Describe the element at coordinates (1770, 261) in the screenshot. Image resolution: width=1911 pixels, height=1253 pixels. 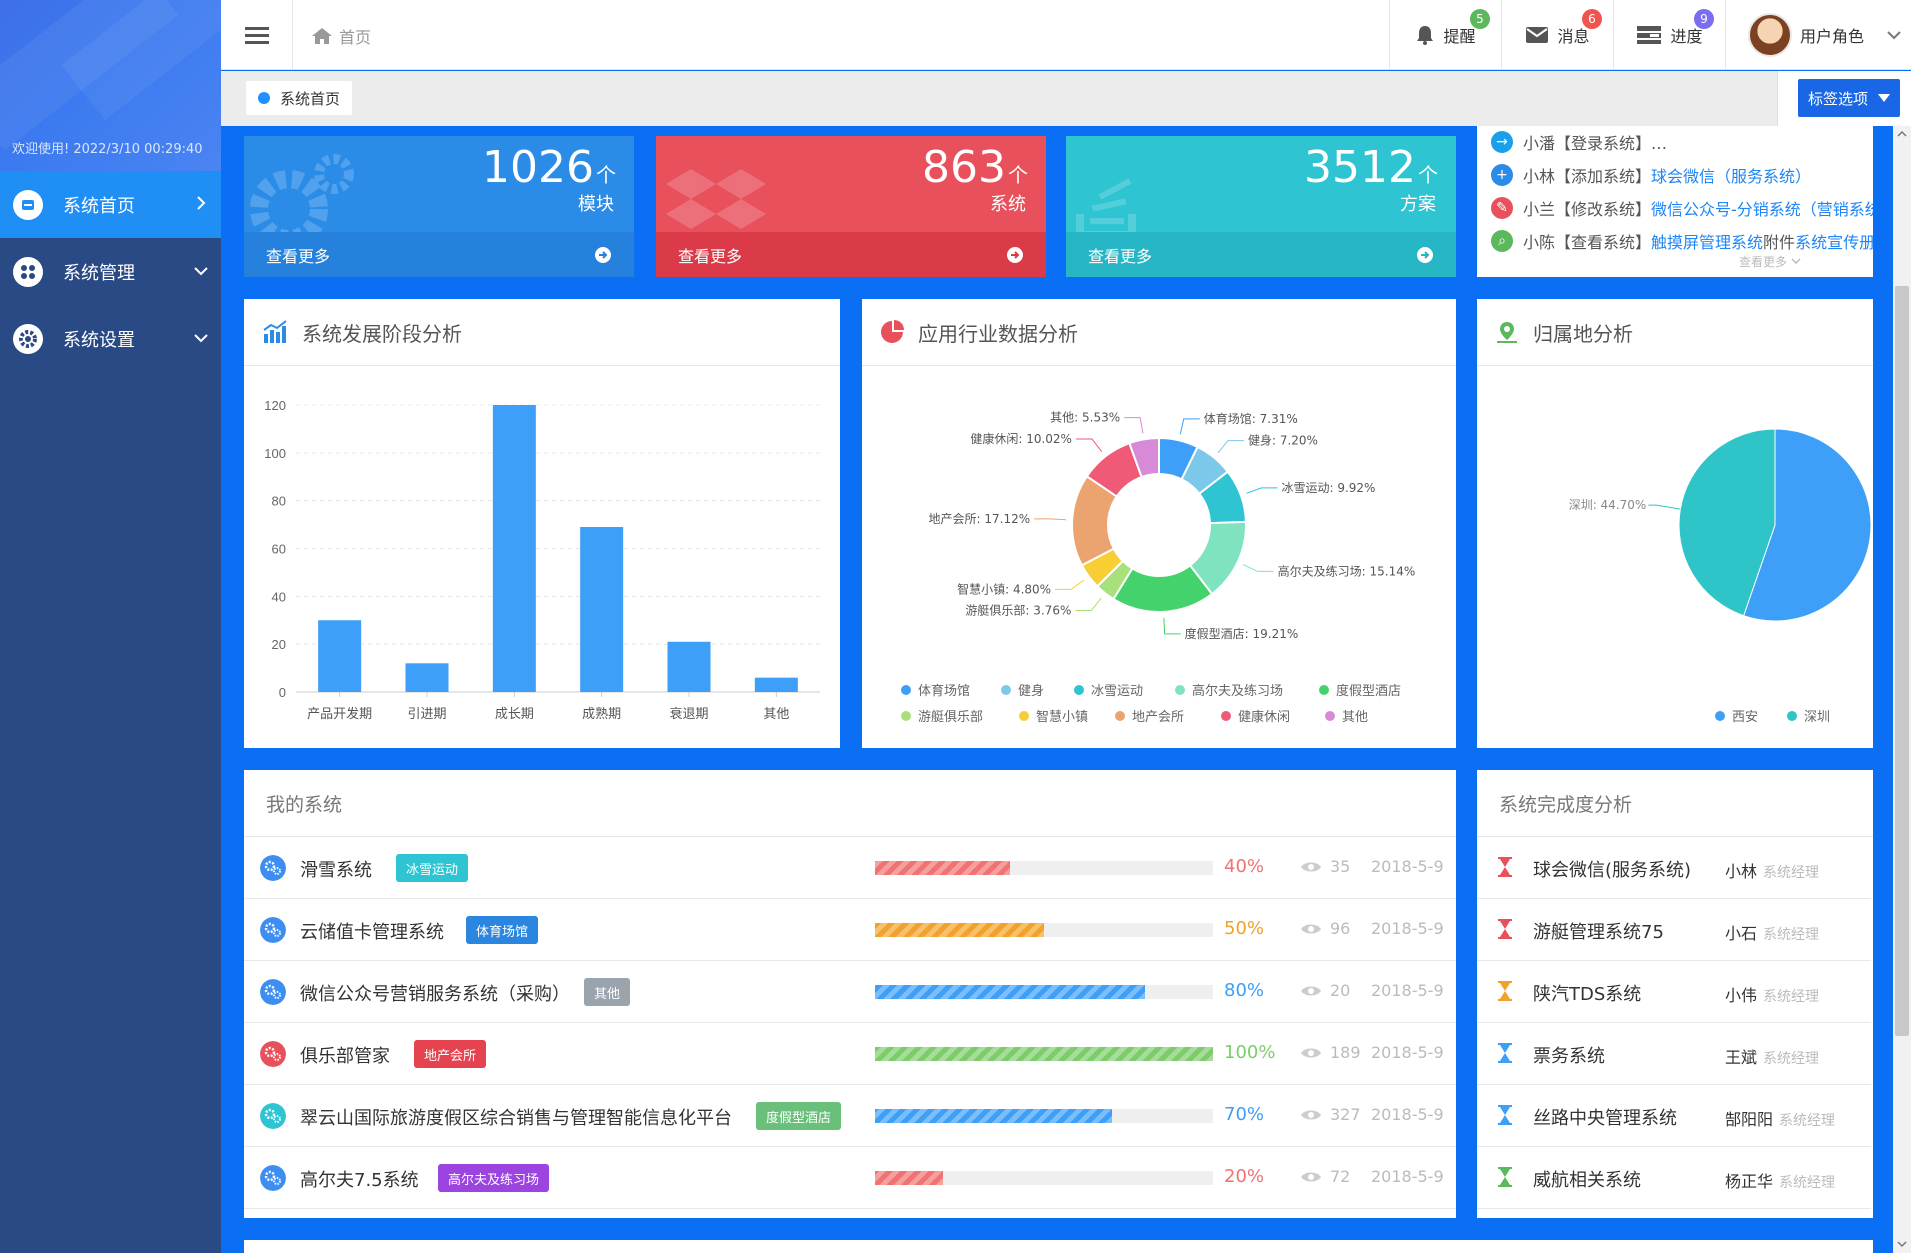
I see `activity-more-link: 查看更多` at that location.